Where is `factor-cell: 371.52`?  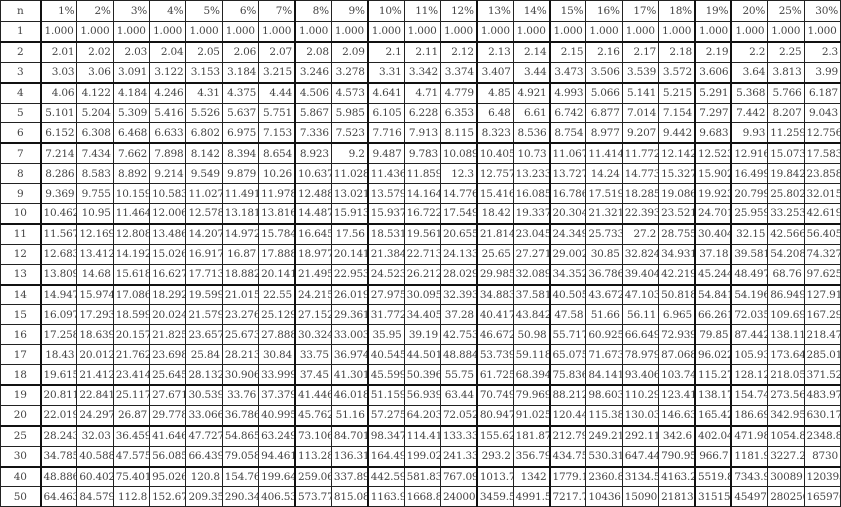 factor-cell: 371.52 is located at coordinates (822, 375).